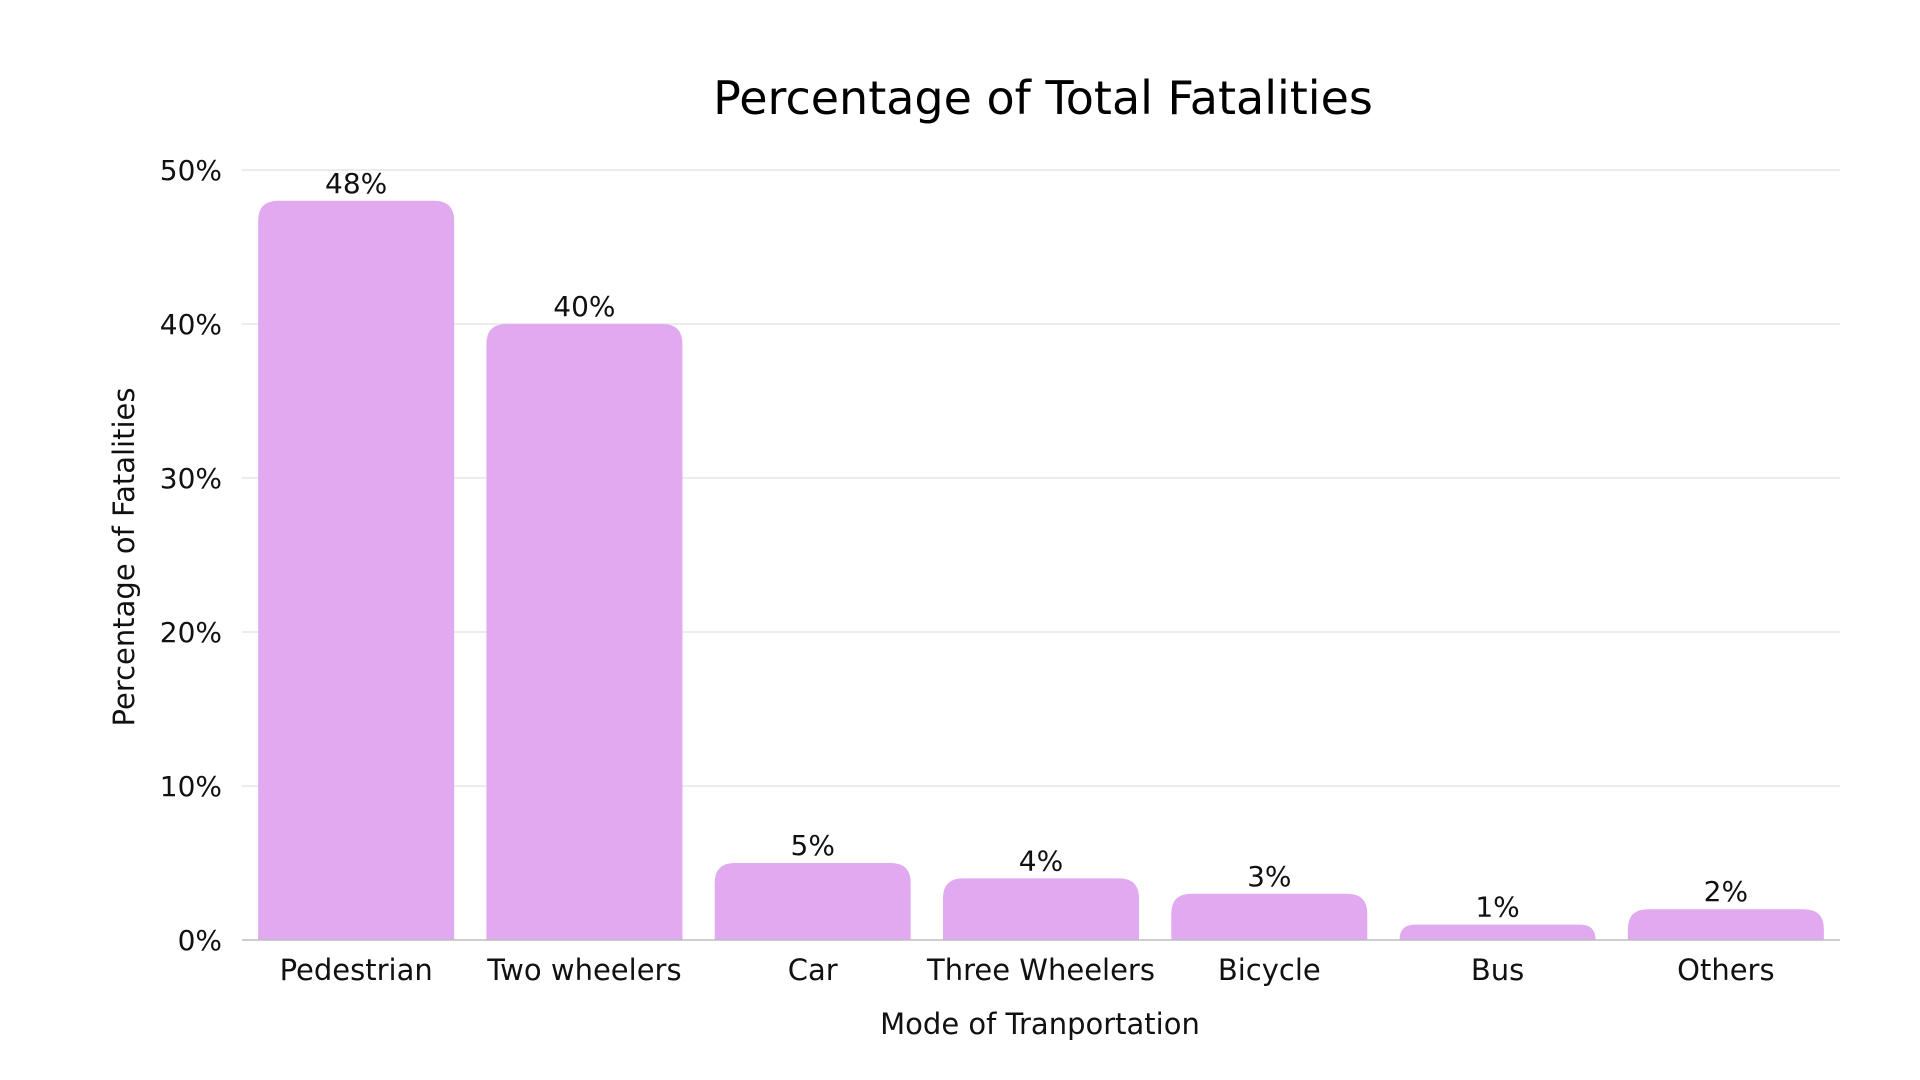 This screenshot has height=1080, width=1920. Describe the element at coordinates (1269, 876) in the screenshot. I see `value-label: 3%` at that location.